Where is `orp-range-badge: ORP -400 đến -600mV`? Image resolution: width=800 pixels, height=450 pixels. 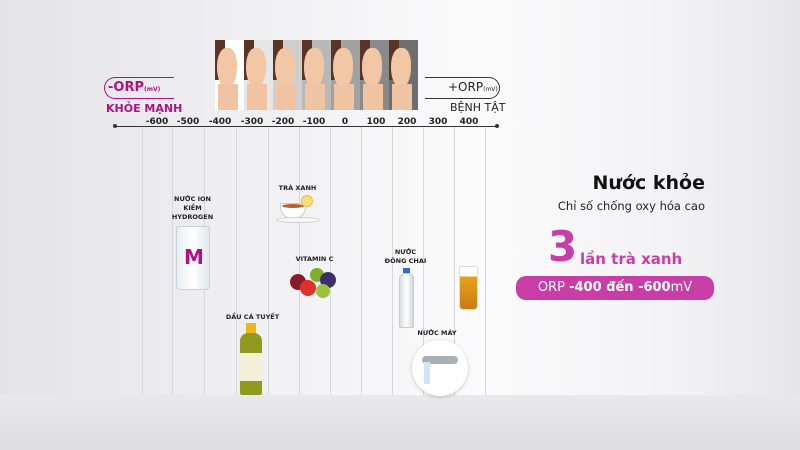 orp-range-badge: ORP -400 đến -600mV is located at coordinates (615, 288).